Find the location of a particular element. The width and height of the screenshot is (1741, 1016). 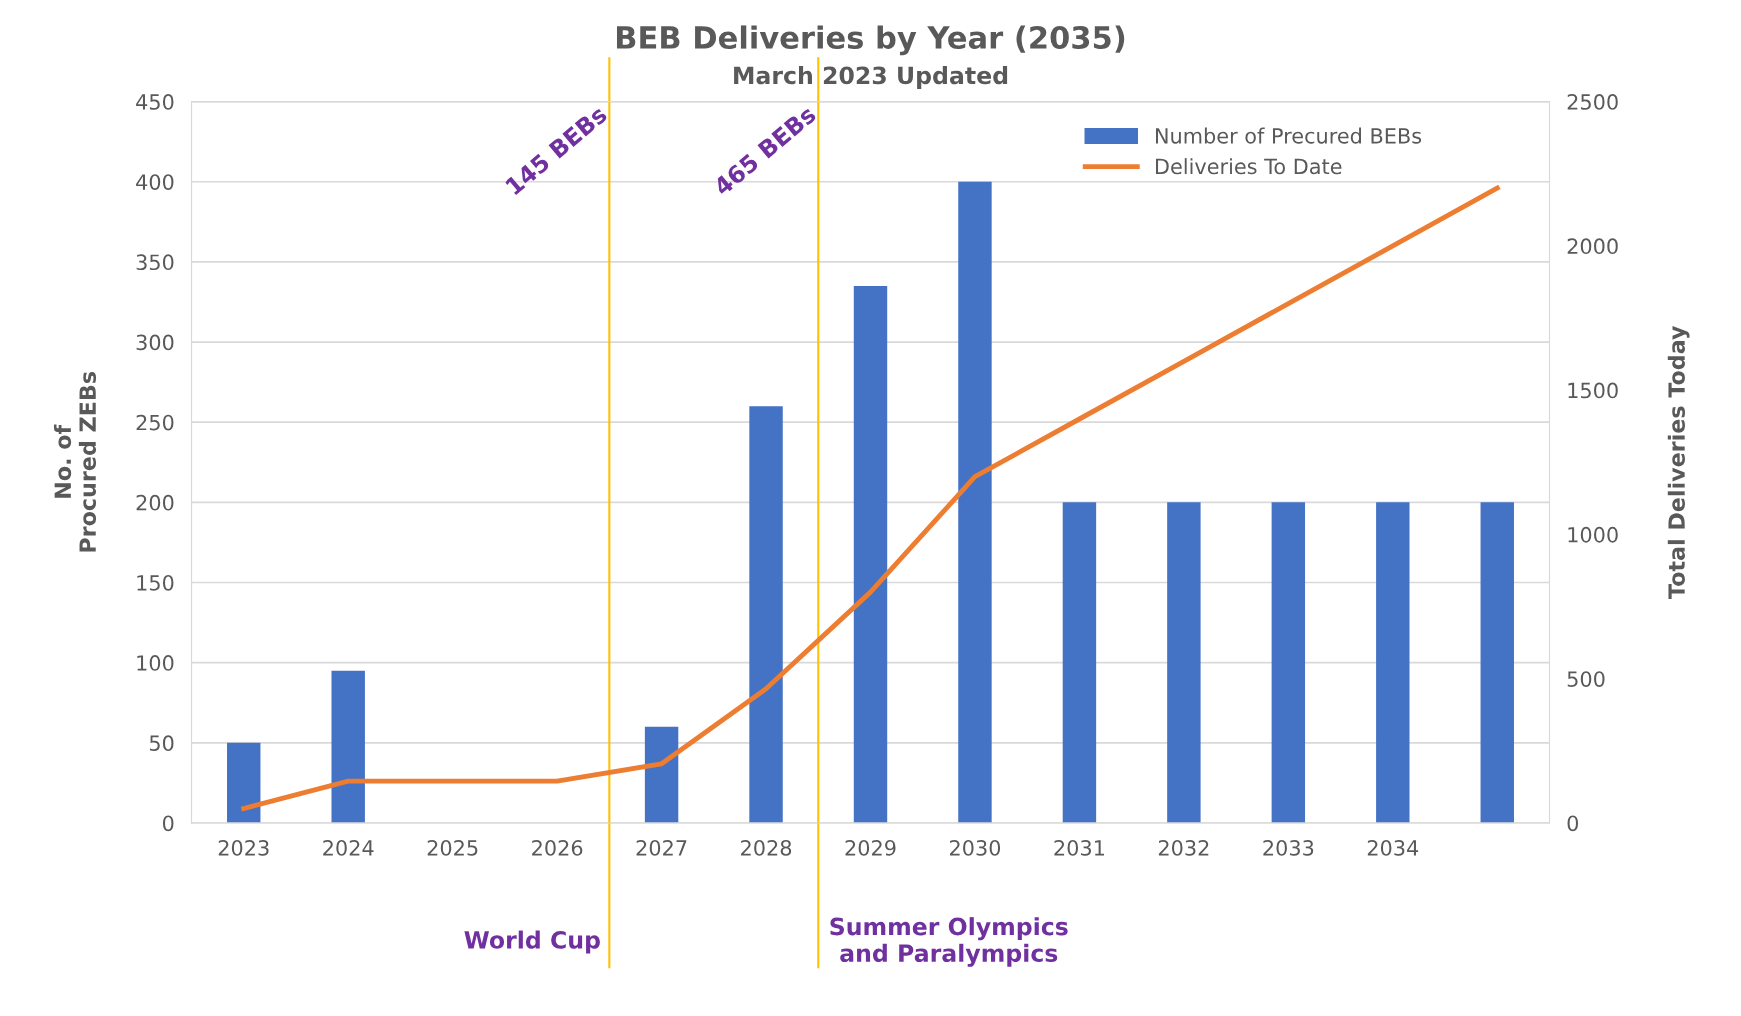

text: World Cup is located at coordinates (532, 942).